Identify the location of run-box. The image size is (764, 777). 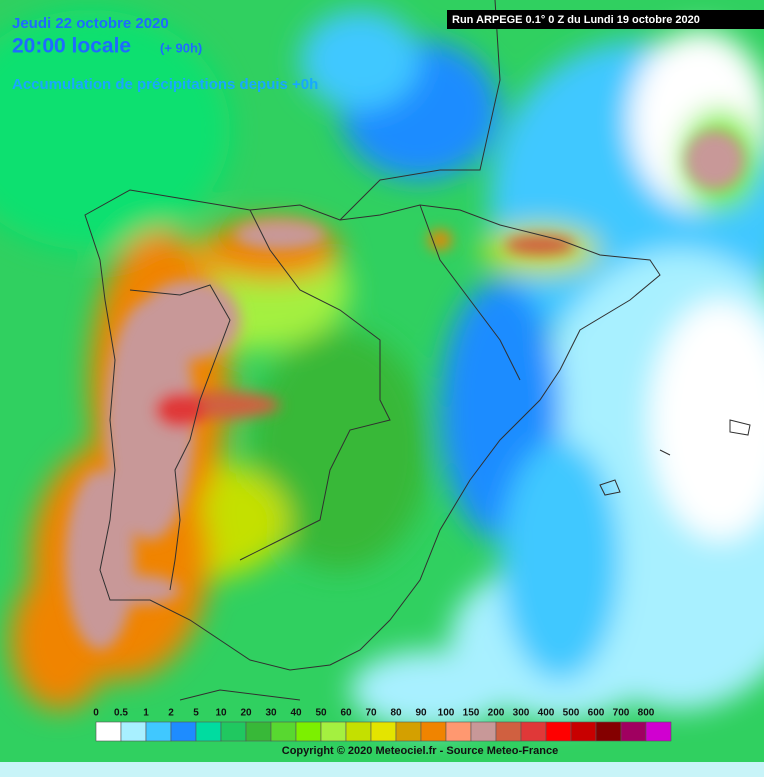
(605, 19).